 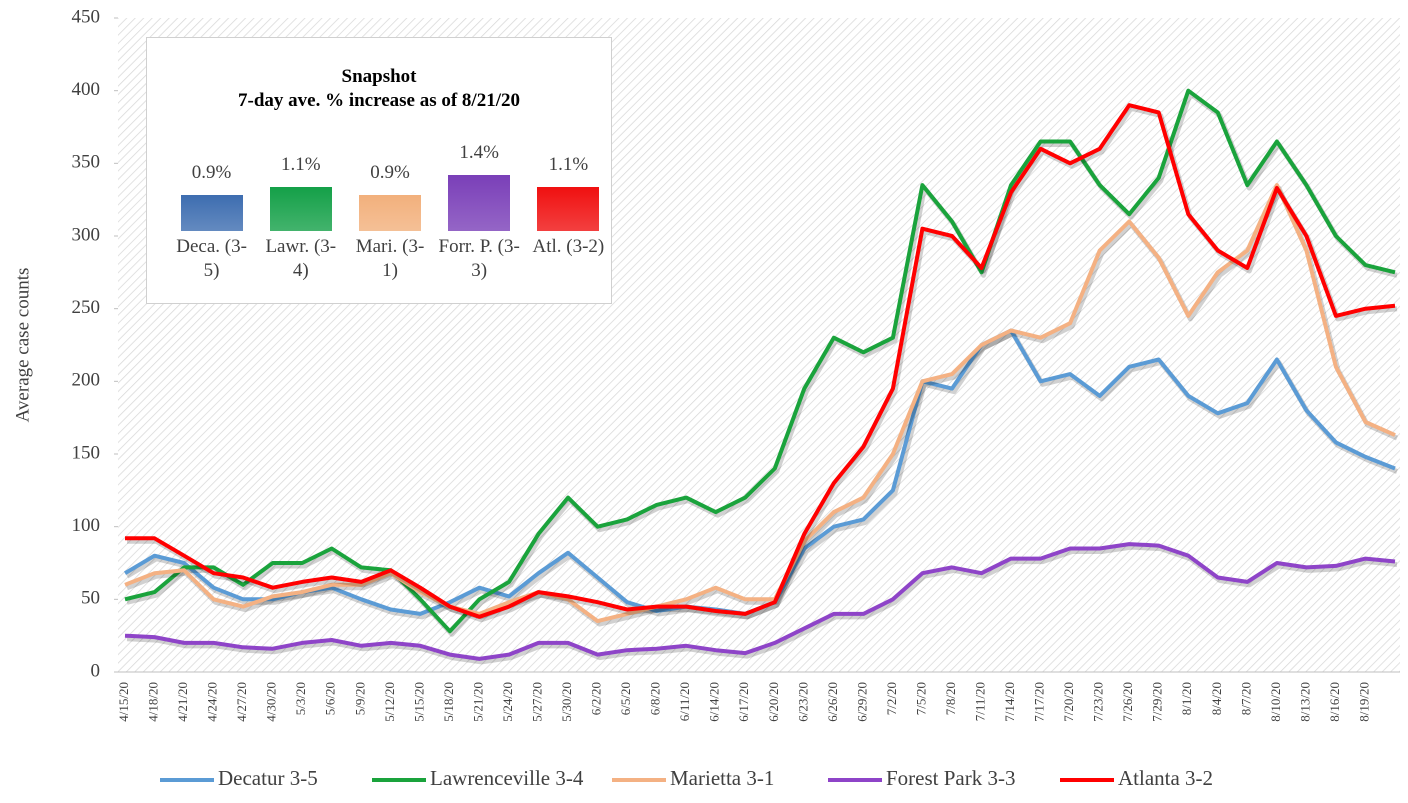 What do you see at coordinates (153, 702) in the screenshot?
I see `x-tick-label: 4/18/20` at bounding box center [153, 702].